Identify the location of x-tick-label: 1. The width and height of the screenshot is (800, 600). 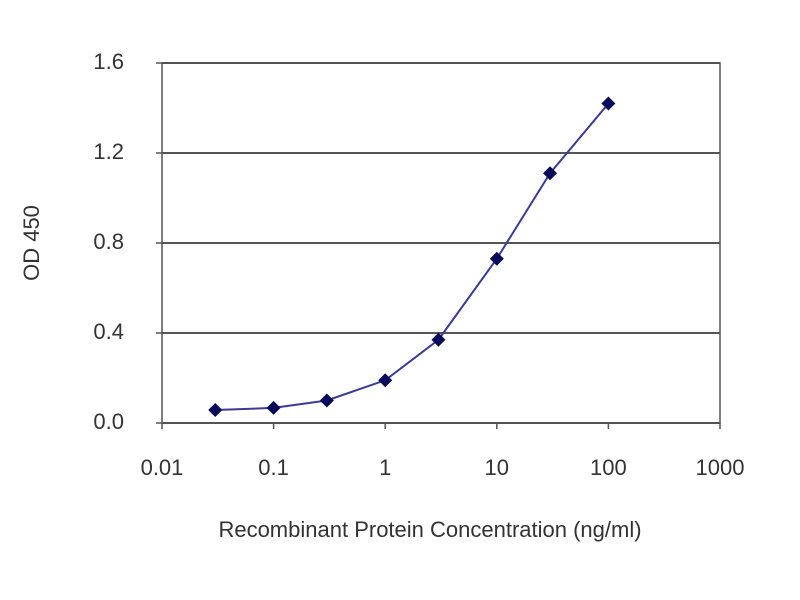
(385, 467).